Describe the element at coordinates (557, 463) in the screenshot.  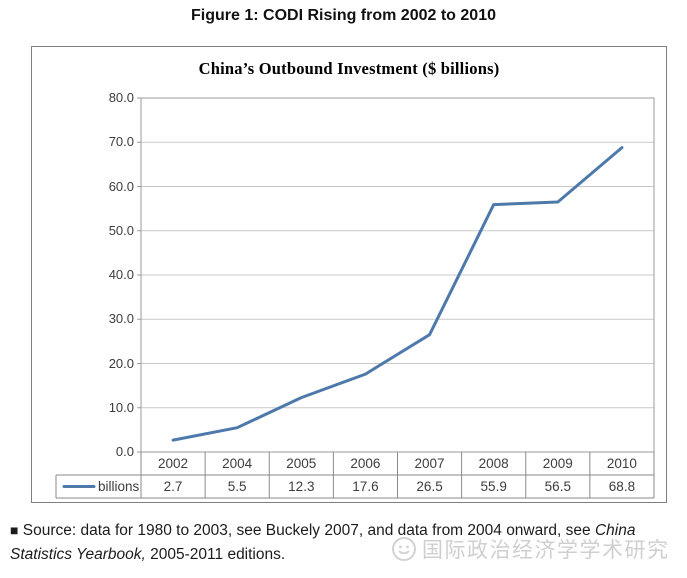
I see `x-category-label: 2009` at that location.